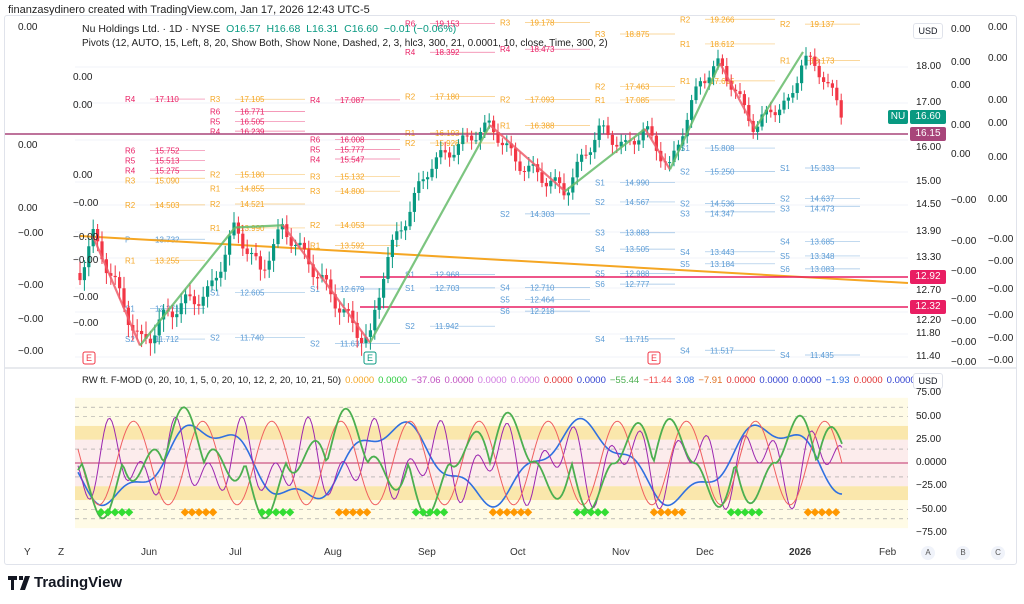 This screenshot has width=1024, height=604. What do you see at coordinates (888, 552) in the screenshot?
I see `x-axis-label: Feb` at bounding box center [888, 552].